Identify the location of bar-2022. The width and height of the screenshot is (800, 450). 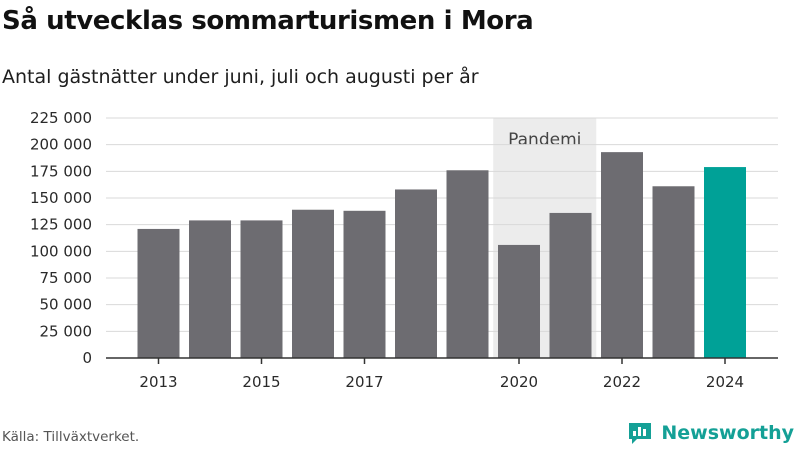
(622, 255).